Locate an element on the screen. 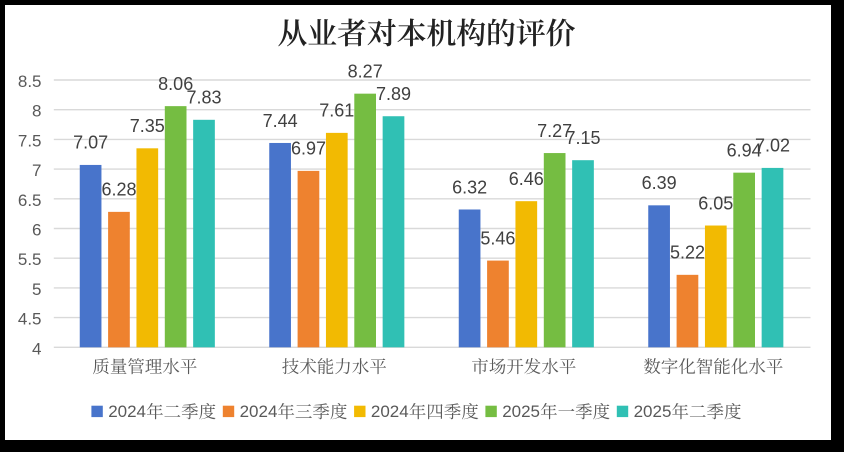  svg-text: 7.61 is located at coordinates (336, 111).